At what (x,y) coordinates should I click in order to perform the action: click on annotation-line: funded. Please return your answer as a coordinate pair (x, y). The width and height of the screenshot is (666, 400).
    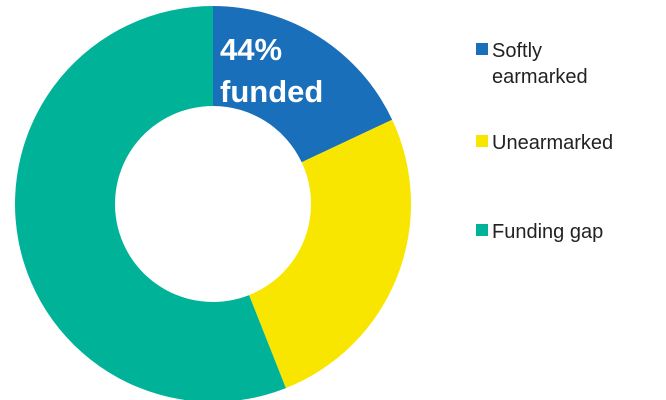
    Looking at the image, I should click on (271, 91).